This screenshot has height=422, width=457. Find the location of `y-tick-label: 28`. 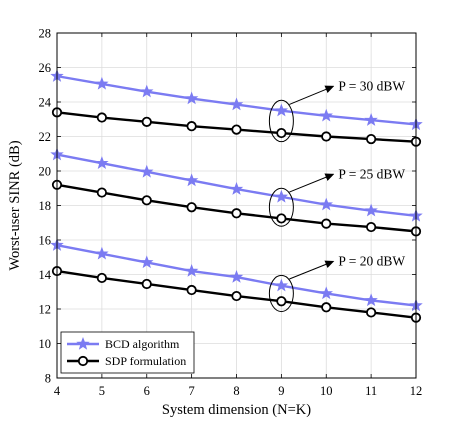

y-tick-label: 28 is located at coordinates (45, 34).